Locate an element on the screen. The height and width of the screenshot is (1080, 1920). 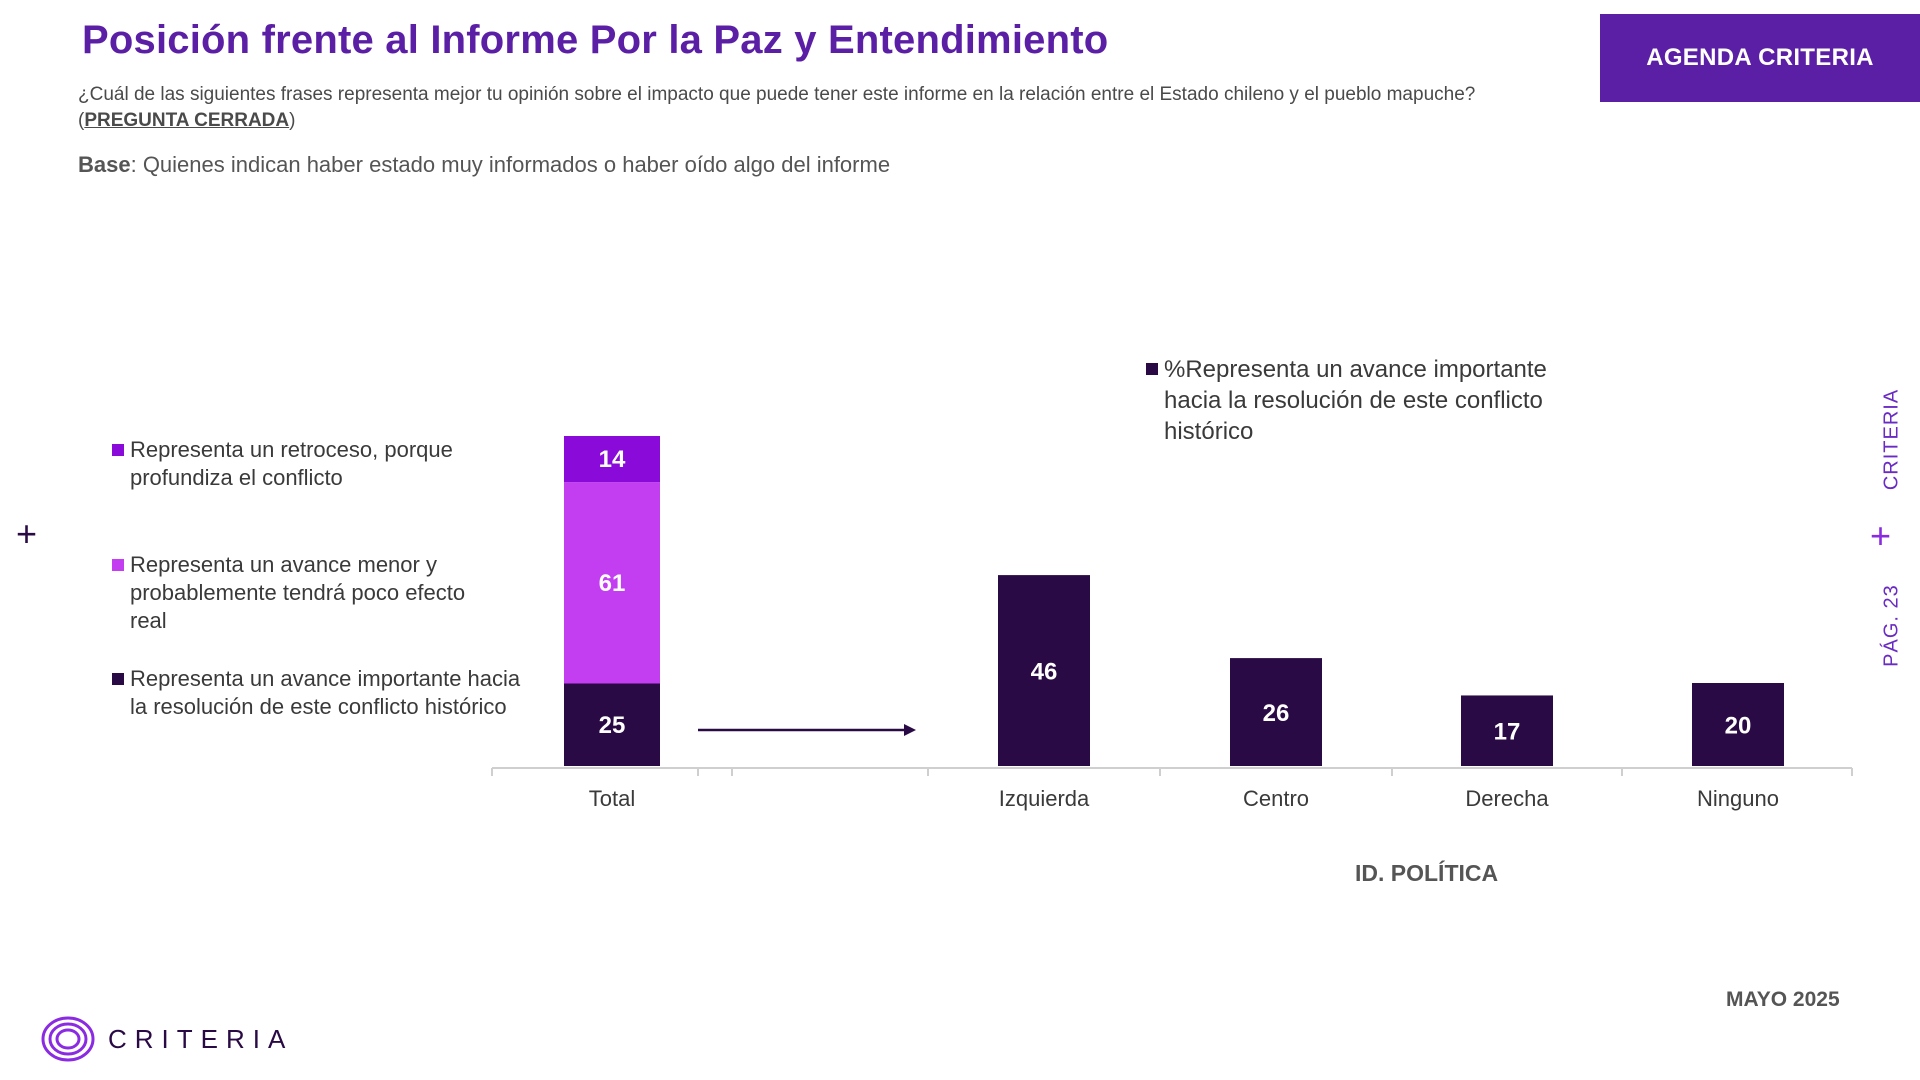
x-tick-label-izquierda: Izquierda is located at coordinates (1044, 798).